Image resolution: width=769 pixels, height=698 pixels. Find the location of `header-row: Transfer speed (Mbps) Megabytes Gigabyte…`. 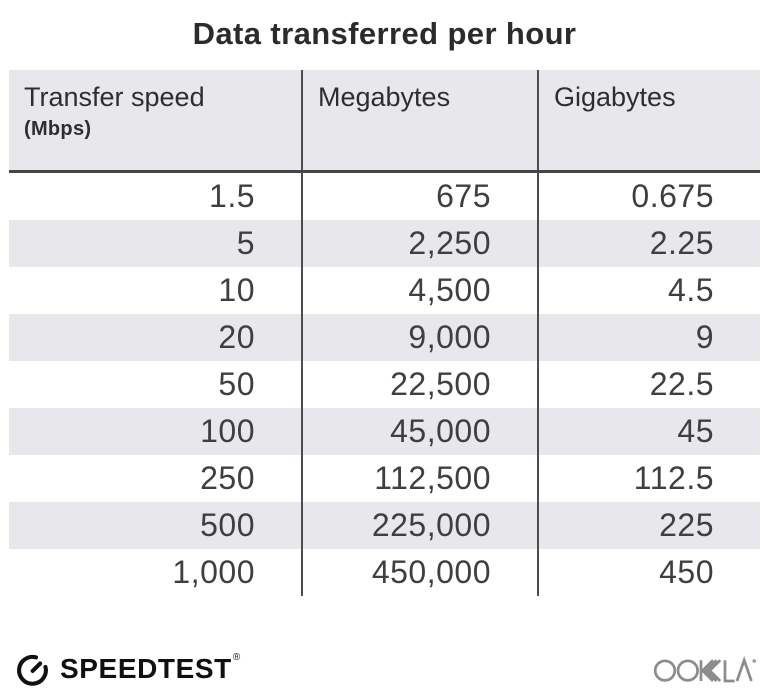

header-row: Transfer speed (Mbps) Megabytes Gigabyte… is located at coordinates (384, 121).